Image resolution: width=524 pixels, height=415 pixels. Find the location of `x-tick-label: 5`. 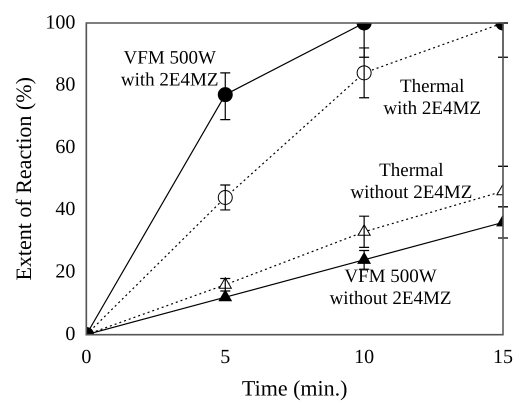

x-tick-label: 5 is located at coordinates (225, 357).